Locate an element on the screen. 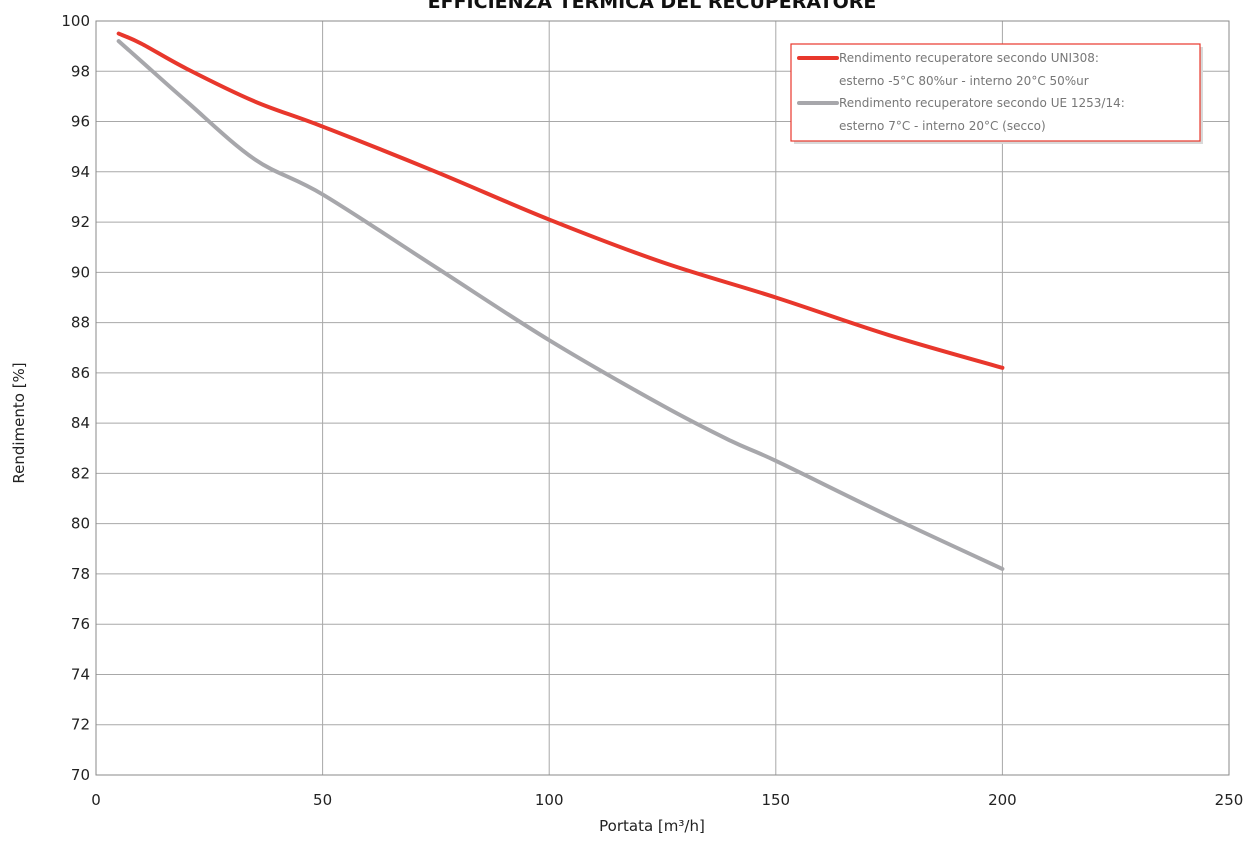 The height and width of the screenshot is (844, 1247). x-tick-label: 200 is located at coordinates (1002, 800).